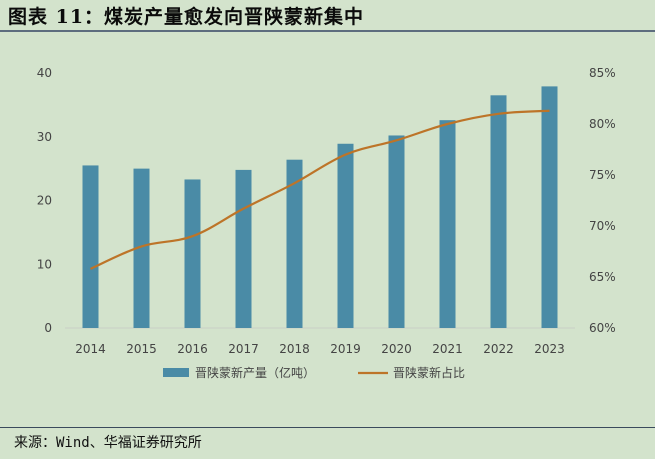 The width and height of the screenshot is (655, 459). I want to click on x-tick-label: 2022, so click(498, 349).